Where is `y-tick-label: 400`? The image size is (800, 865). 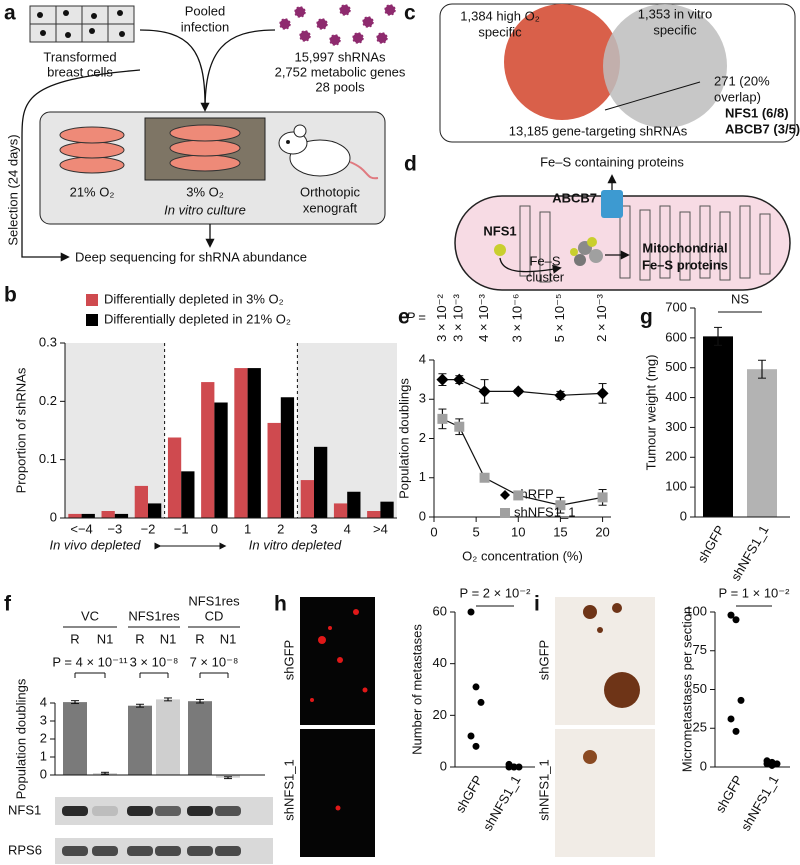
y-tick-label: 400 is located at coordinates (676, 396).